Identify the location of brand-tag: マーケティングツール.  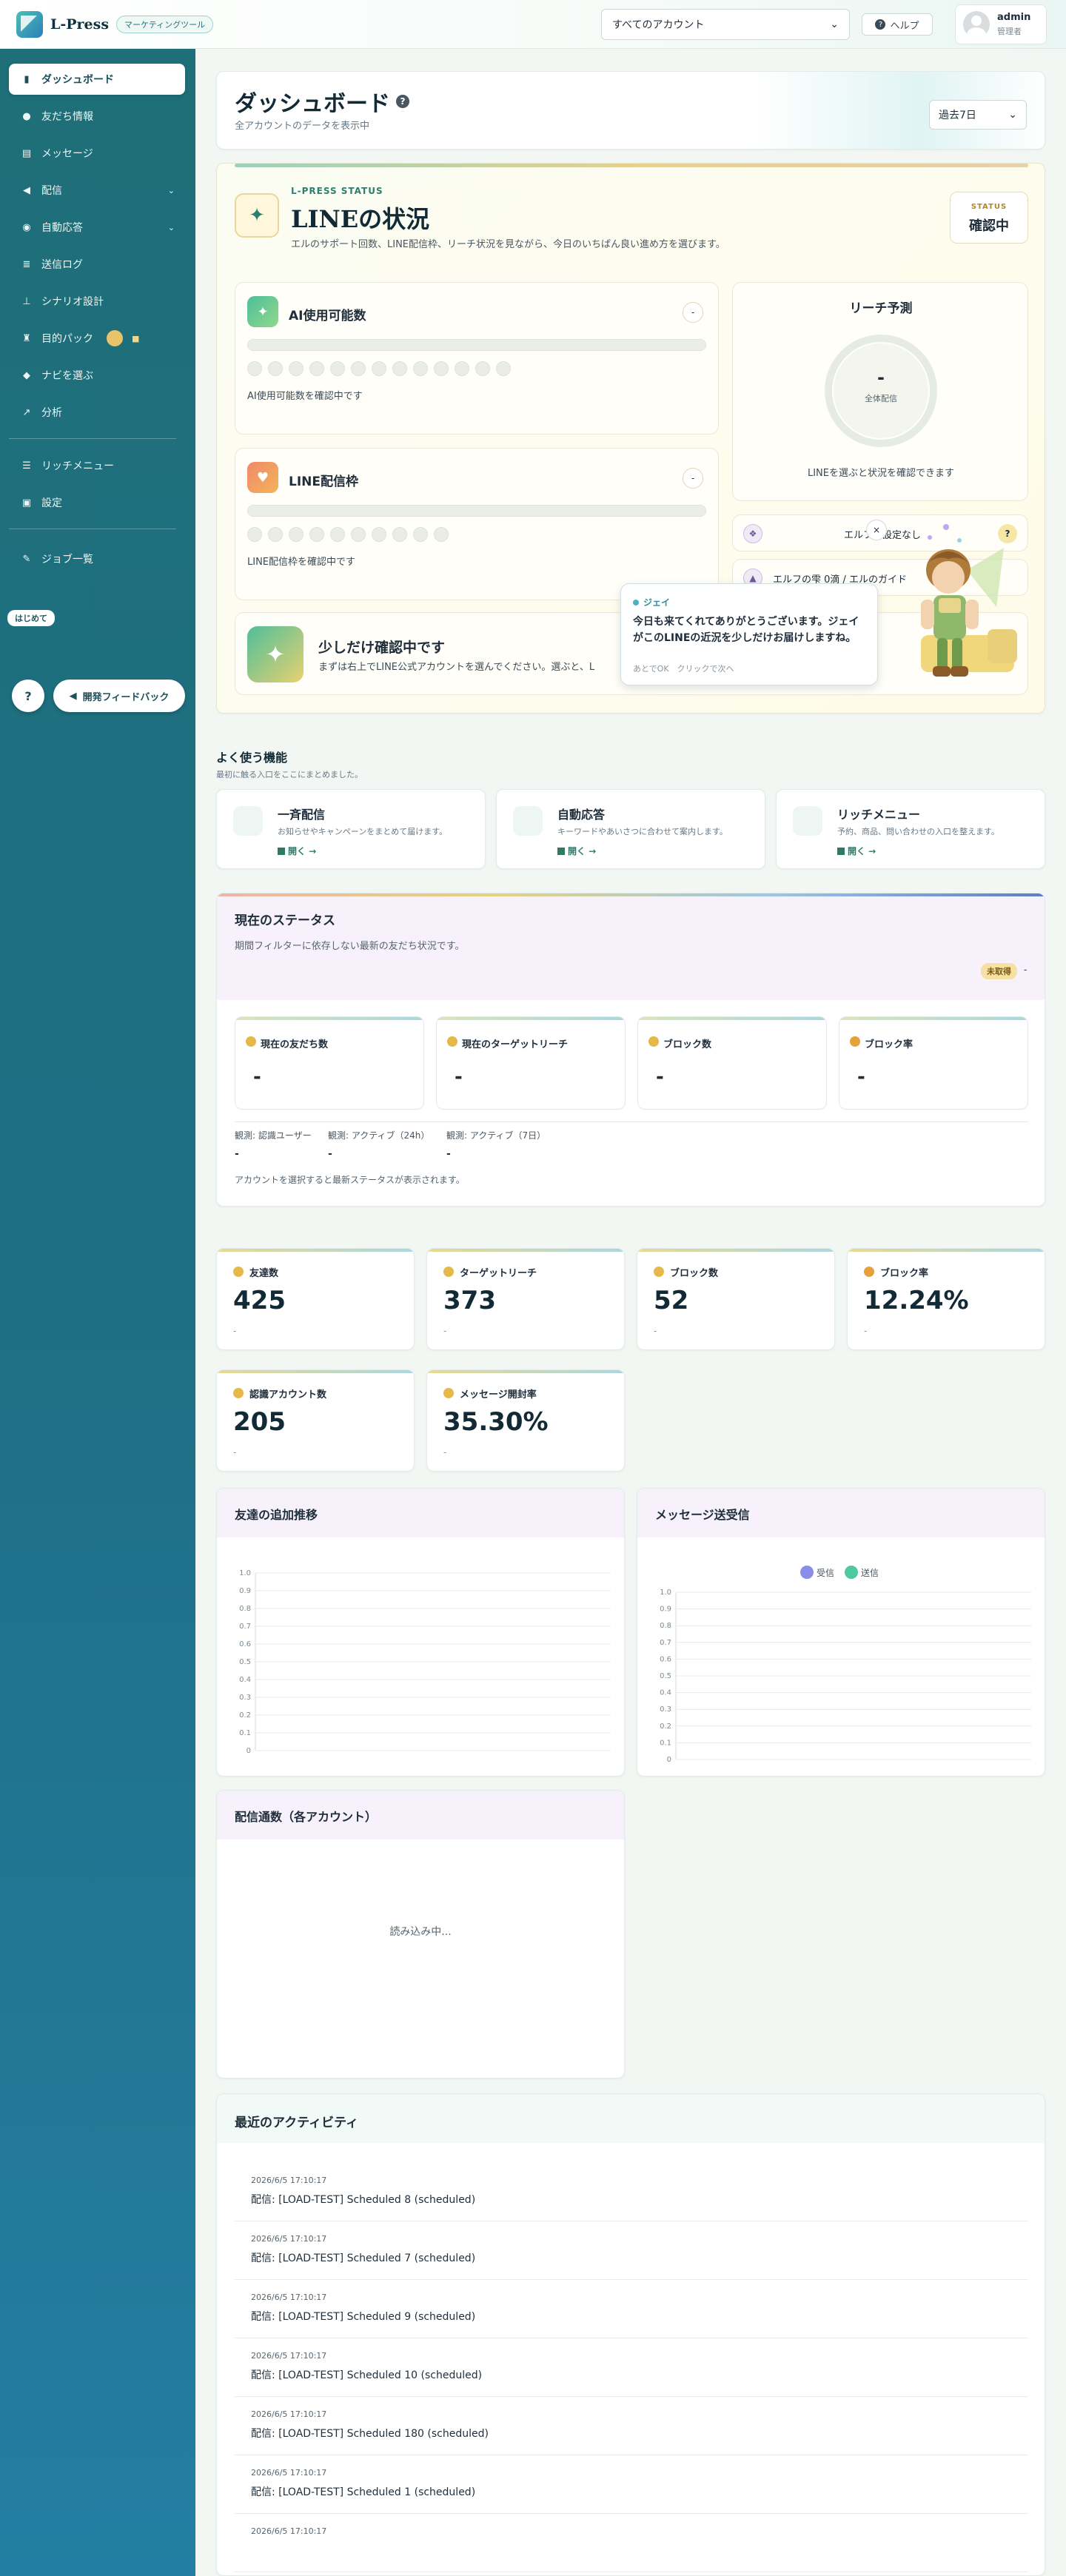
(165, 24).